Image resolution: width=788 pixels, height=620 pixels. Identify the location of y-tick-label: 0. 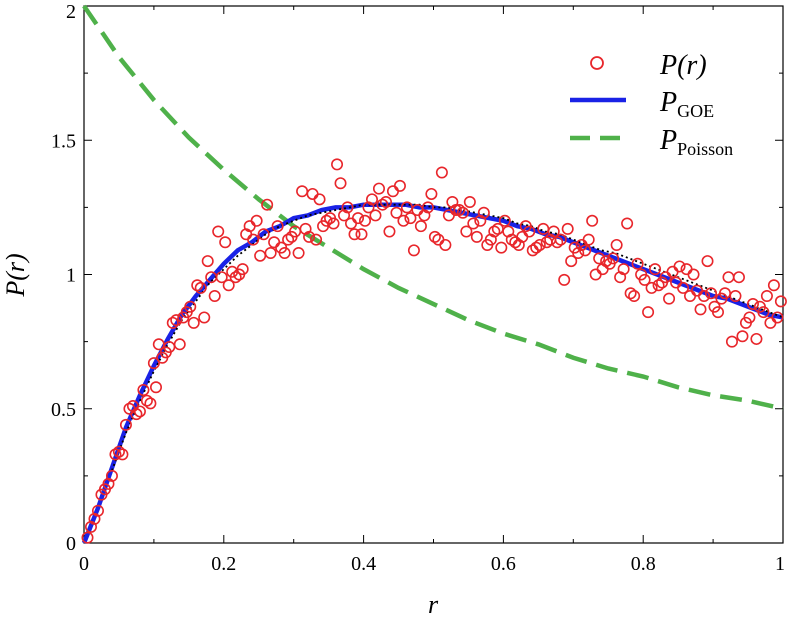
(71, 544).